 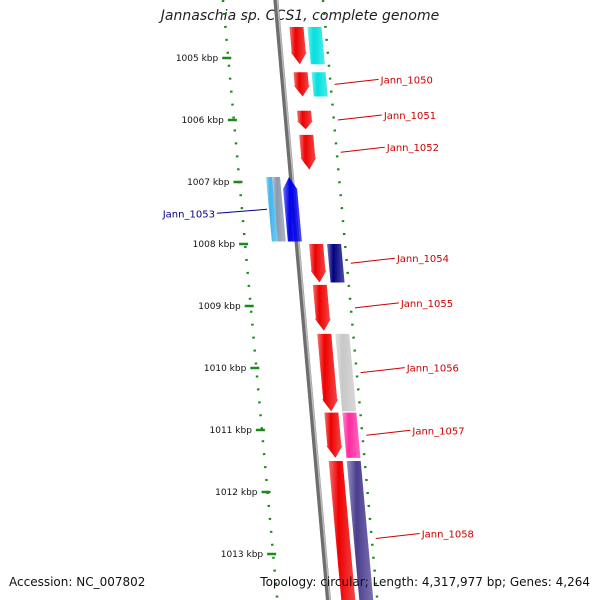 I want to click on gene-label: Jann_1053, so click(x=188, y=214).